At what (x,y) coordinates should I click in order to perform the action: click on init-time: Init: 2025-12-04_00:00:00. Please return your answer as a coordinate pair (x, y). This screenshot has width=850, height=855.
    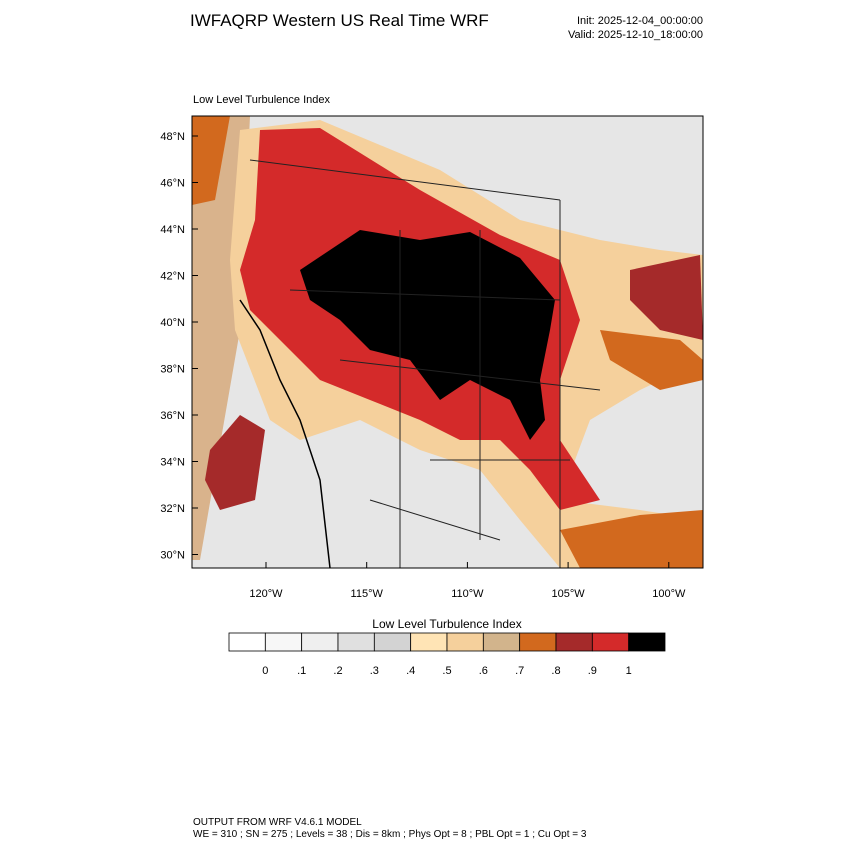
    Looking at the image, I should click on (640, 21).